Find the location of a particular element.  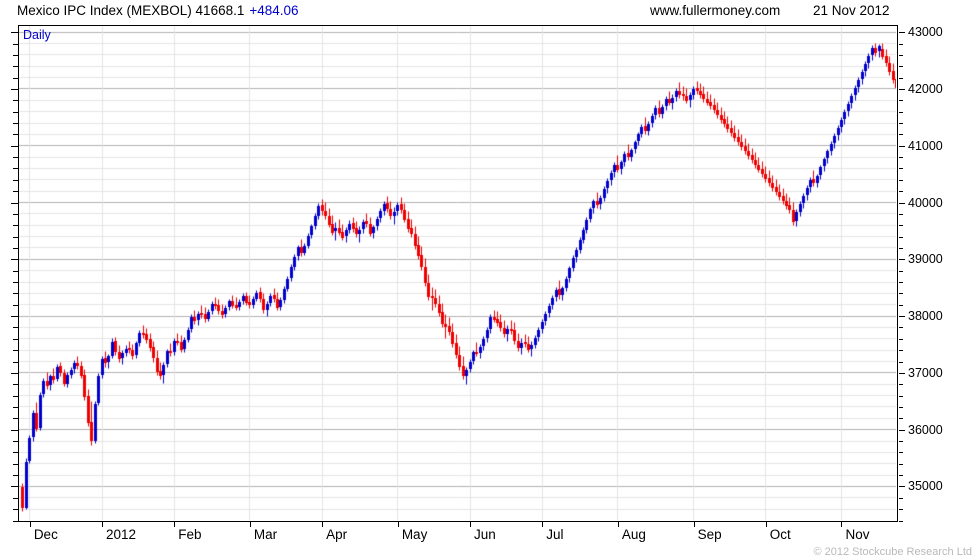

instrument-name-and-price: Mexico IPC Index (MEXBOL) 41668.1 is located at coordinates (131, 10).